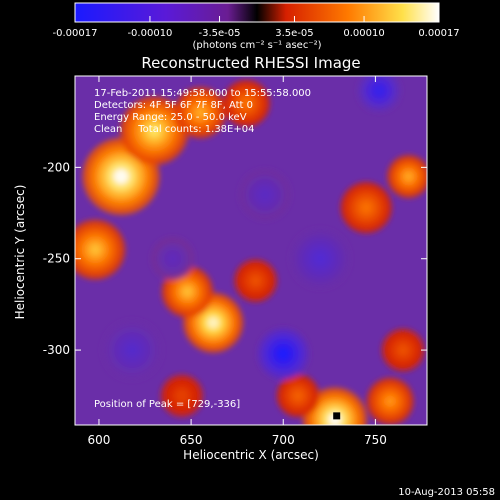 The width and height of the screenshot is (500, 500). Describe the element at coordinates (174, 129) in the screenshot. I see `annotation-line: Clean Total counts: 1.38E+04` at that location.